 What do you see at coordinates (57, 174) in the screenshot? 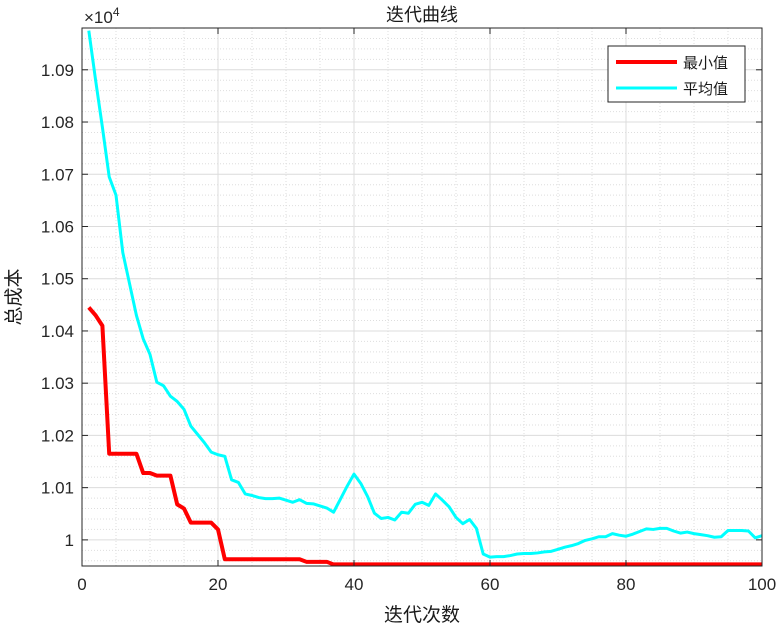
I see `y-tick-label: 1.07` at bounding box center [57, 174].